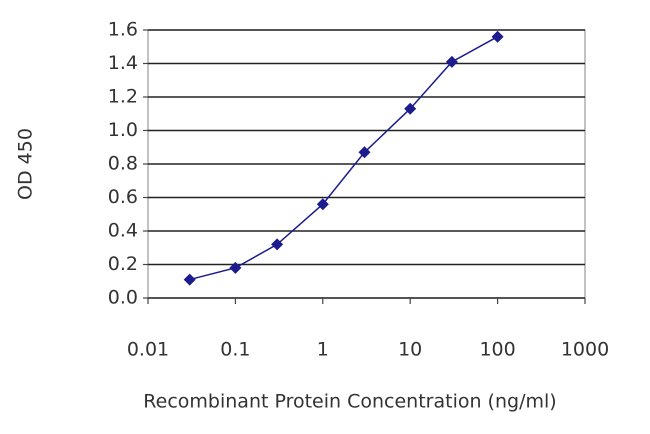  What do you see at coordinates (235, 350) in the screenshot?
I see `x-tick-label: 0.1` at bounding box center [235, 350].